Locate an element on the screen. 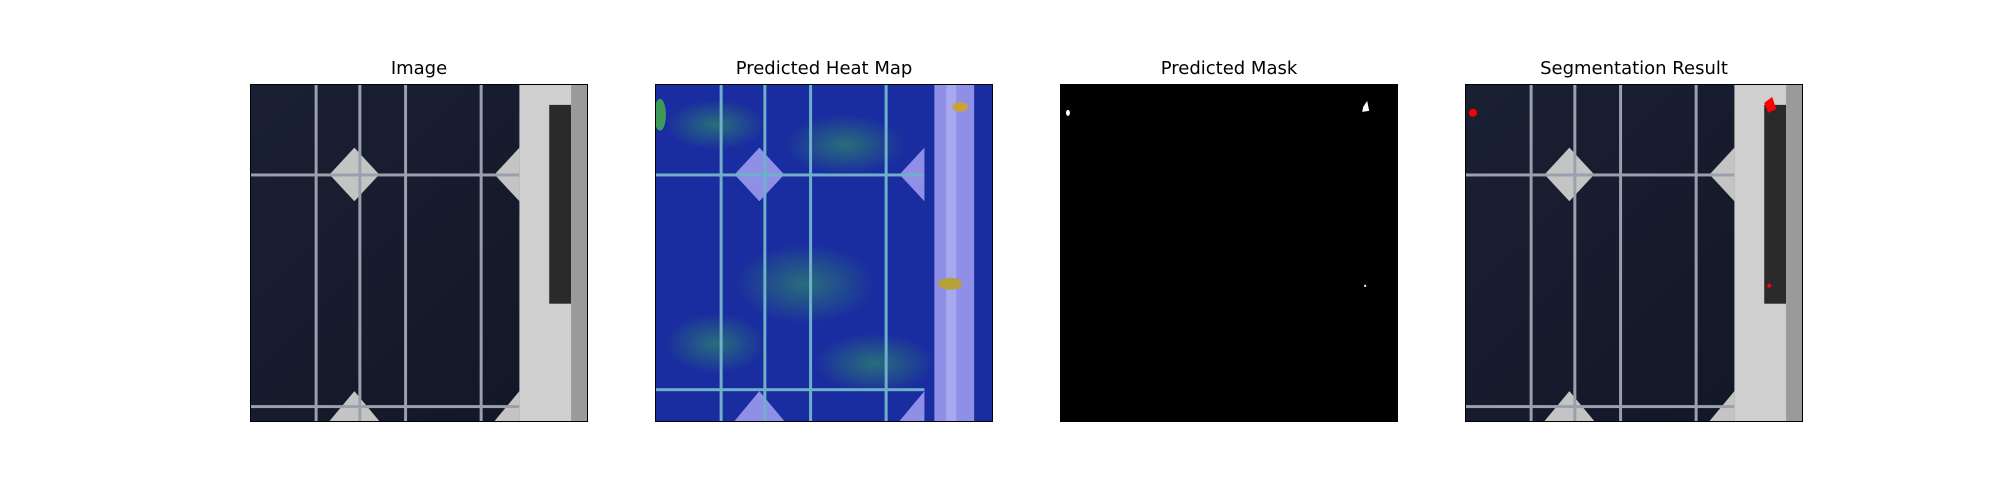  solar-cell-photo is located at coordinates (419, 253).